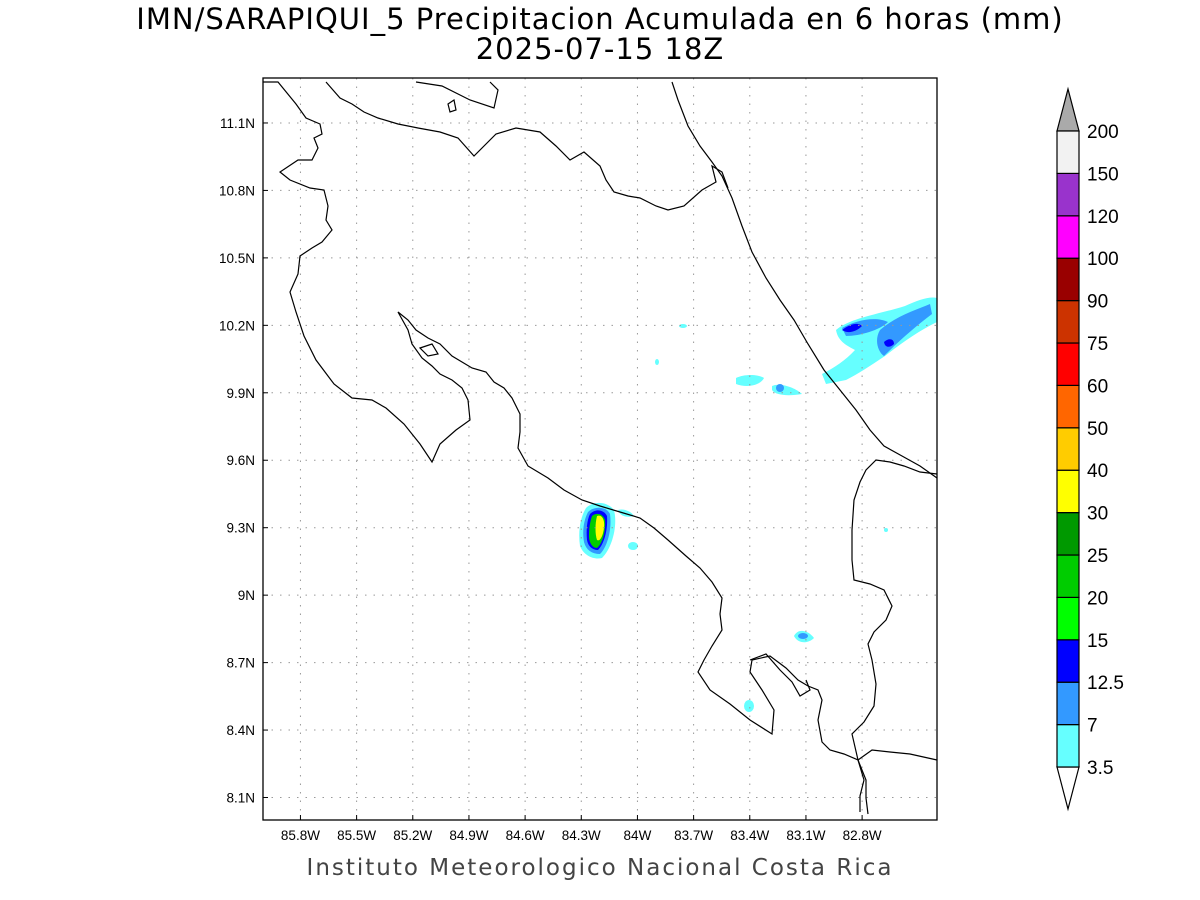 The width and height of the screenshot is (1200, 900). Describe the element at coordinates (1068, 789) in the screenshot. I see `colorbar-arrow-below` at that location.